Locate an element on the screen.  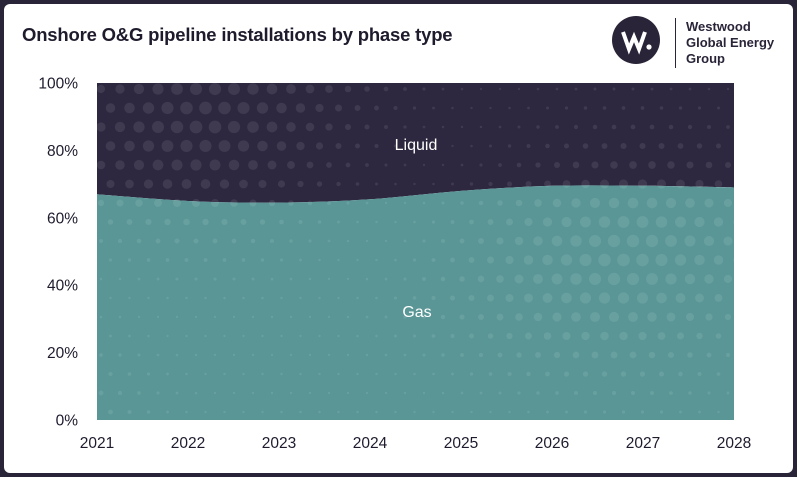
logo-line-3: Group is located at coordinates (705, 58).